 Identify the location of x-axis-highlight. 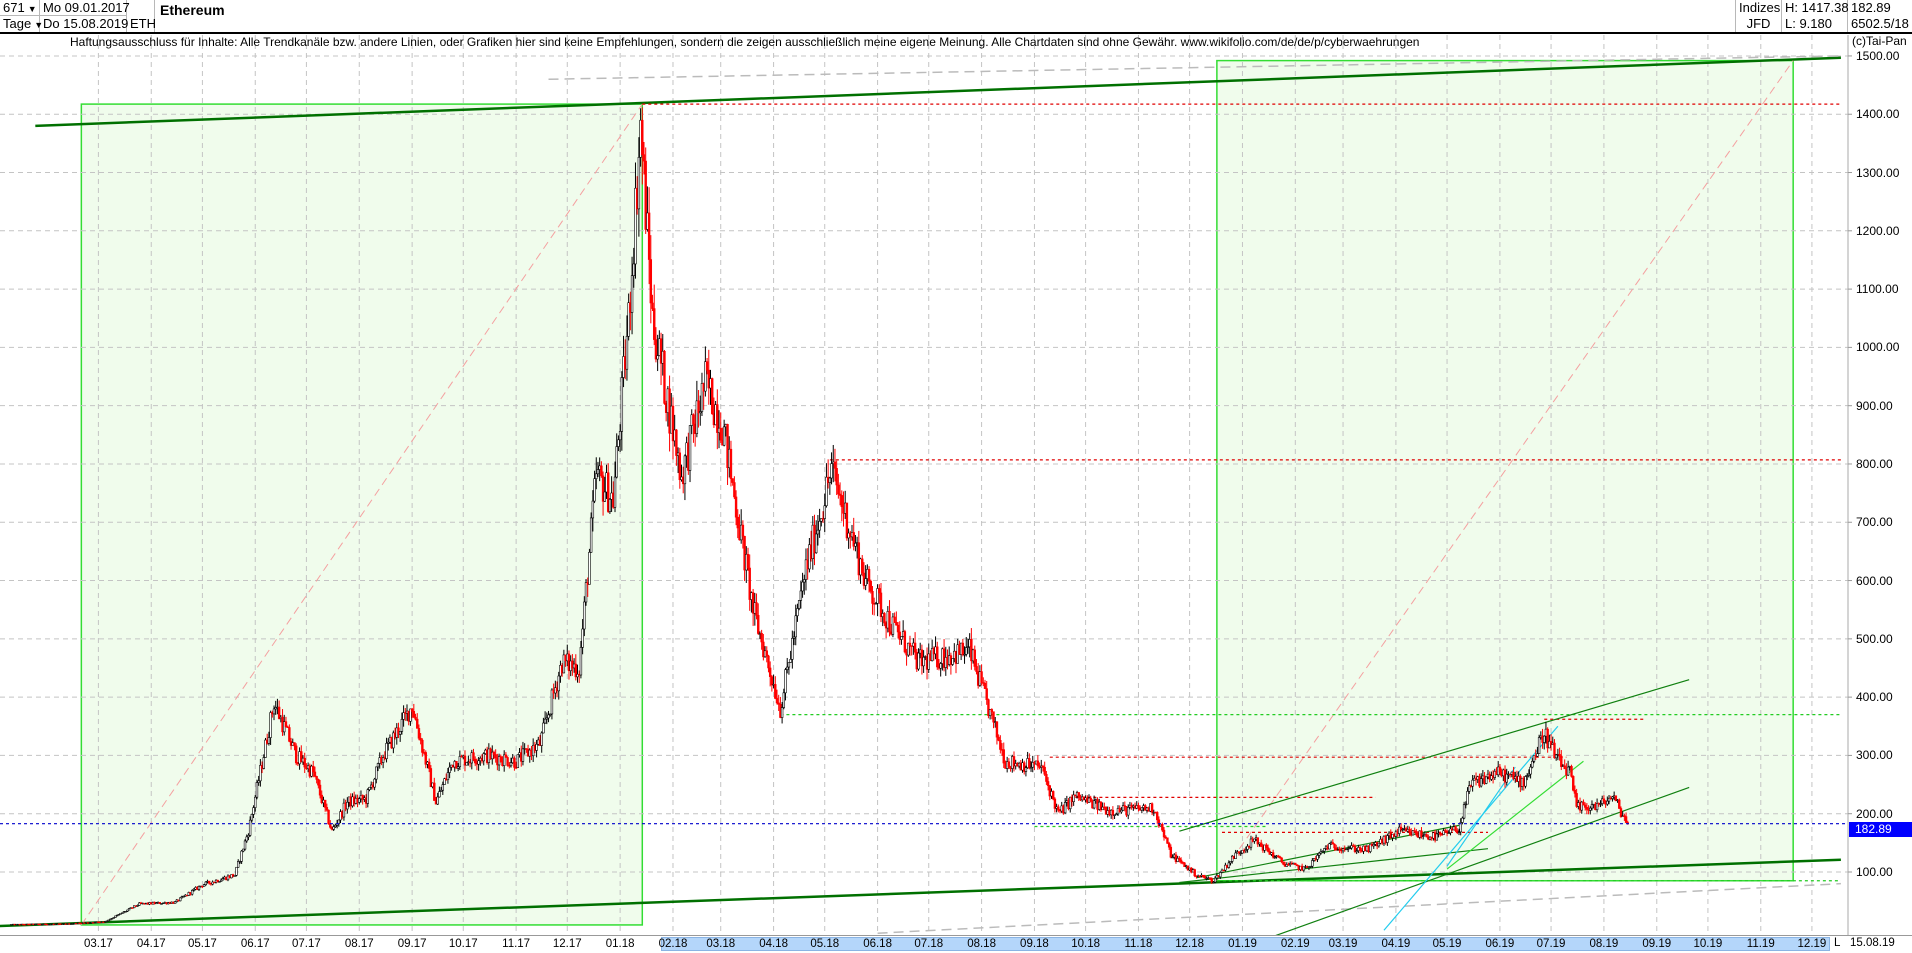
(1245, 944).